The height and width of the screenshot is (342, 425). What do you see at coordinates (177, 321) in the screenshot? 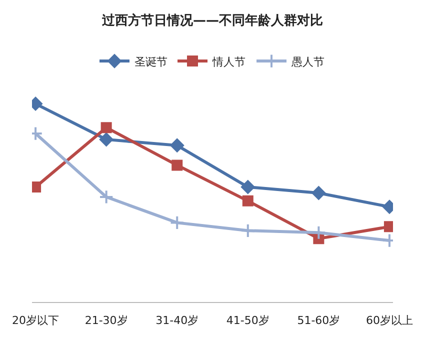
I see `x-tick-label: 31-40岁` at bounding box center [177, 321].